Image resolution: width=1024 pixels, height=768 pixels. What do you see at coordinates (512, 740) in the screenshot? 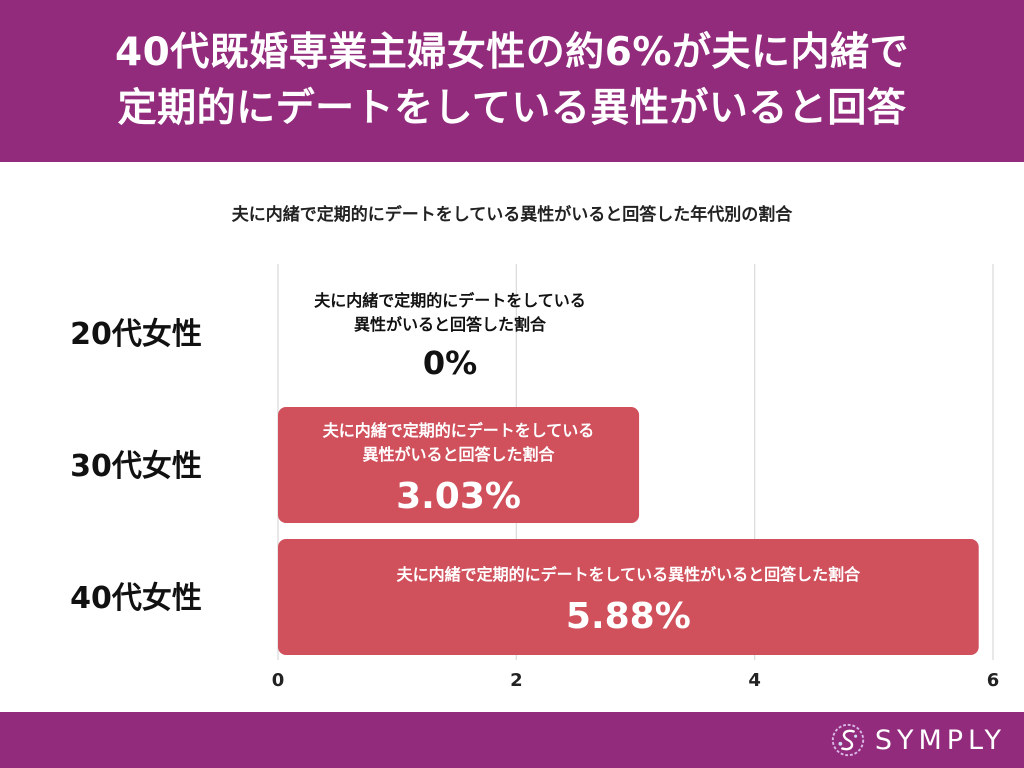
I see `footer-banner: SYMPLY` at bounding box center [512, 740].